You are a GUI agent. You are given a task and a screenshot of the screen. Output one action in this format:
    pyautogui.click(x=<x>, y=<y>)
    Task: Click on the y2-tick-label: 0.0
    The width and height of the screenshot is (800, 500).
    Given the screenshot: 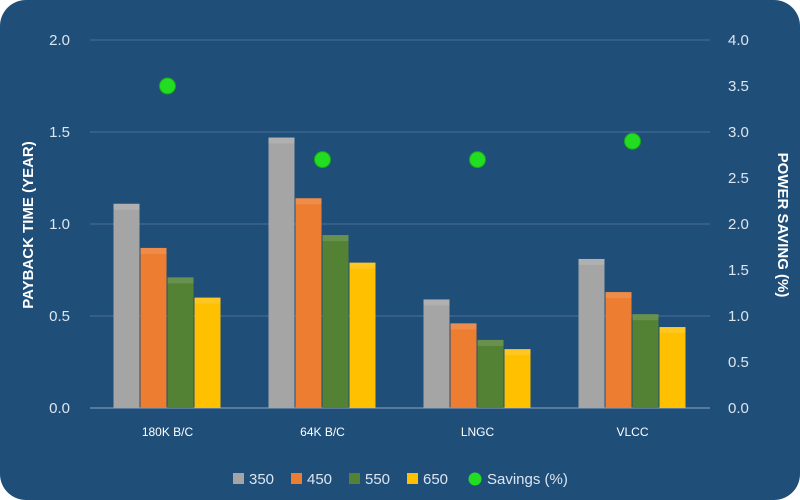 What is the action you would take?
    pyautogui.click(x=738, y=408)
    